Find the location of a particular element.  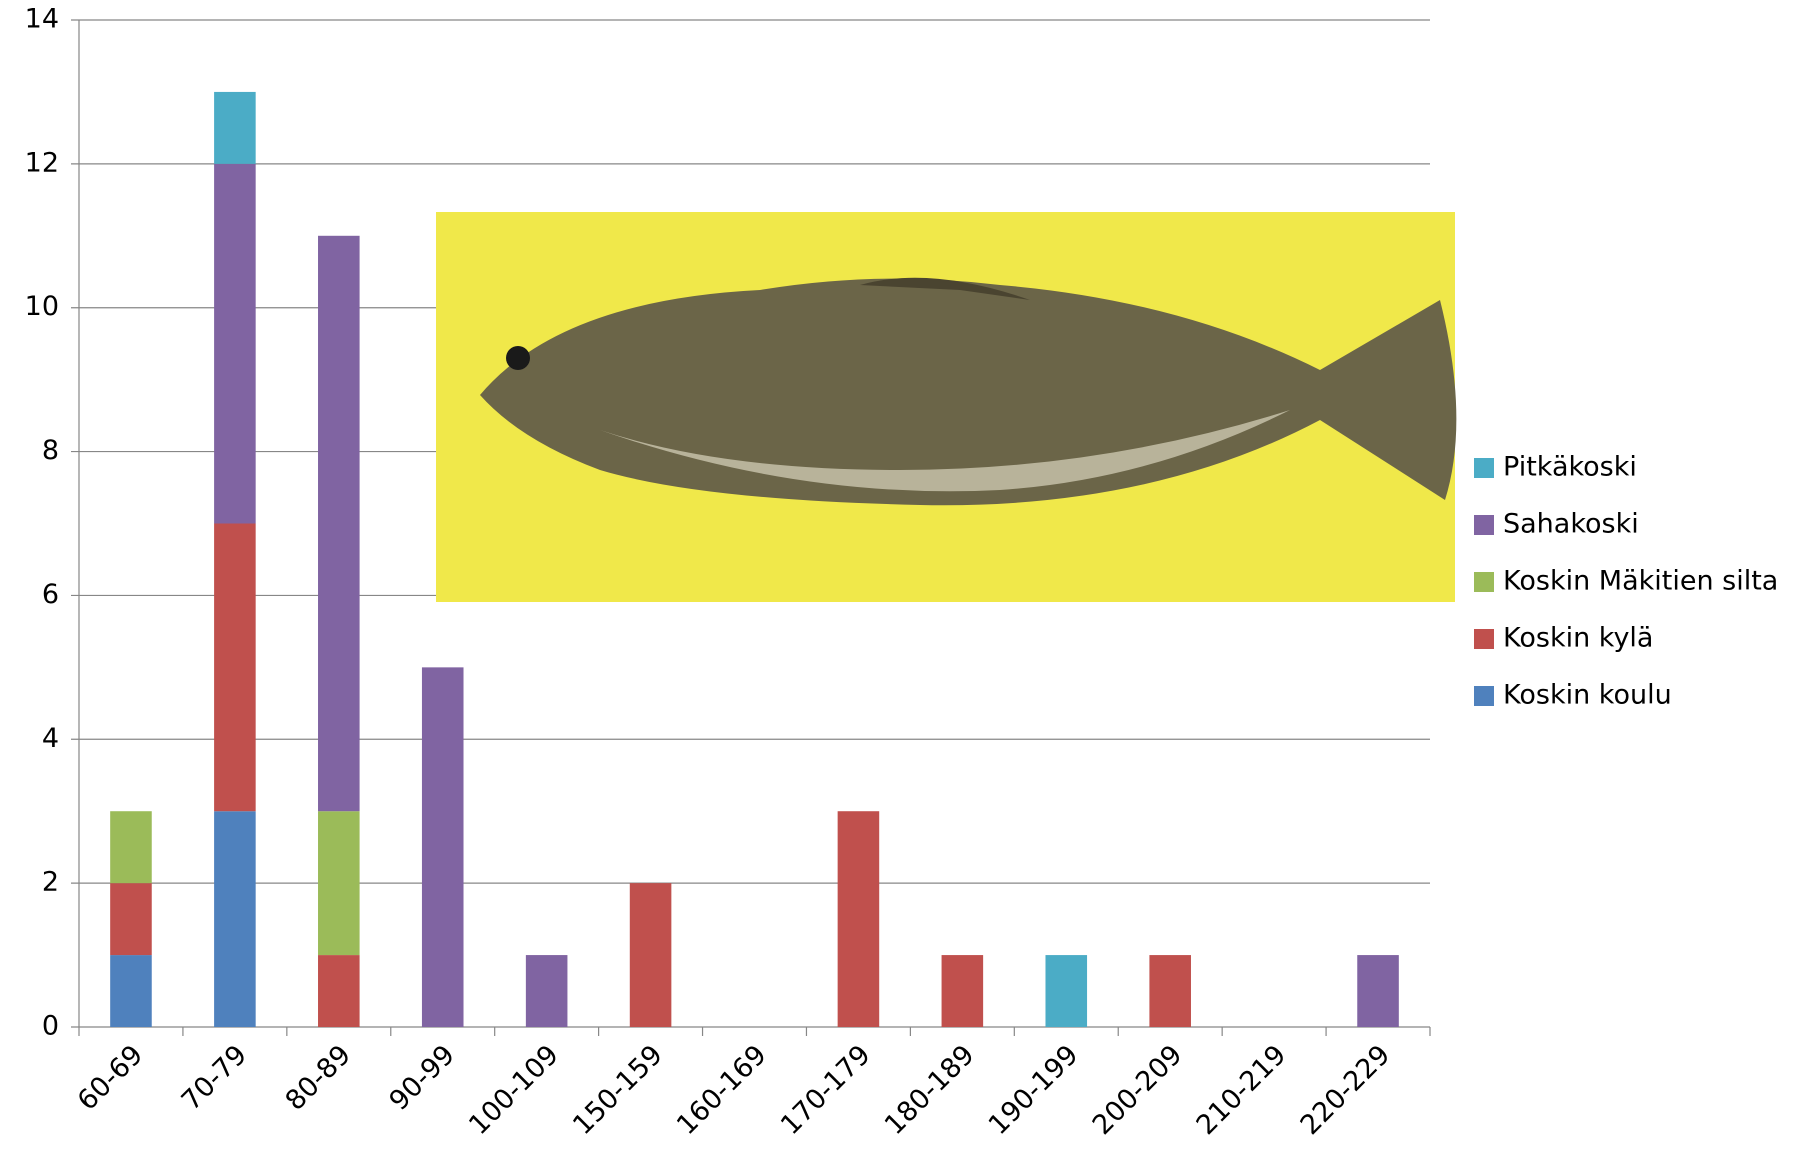

fish-fin is located at coordinates (945, 288).